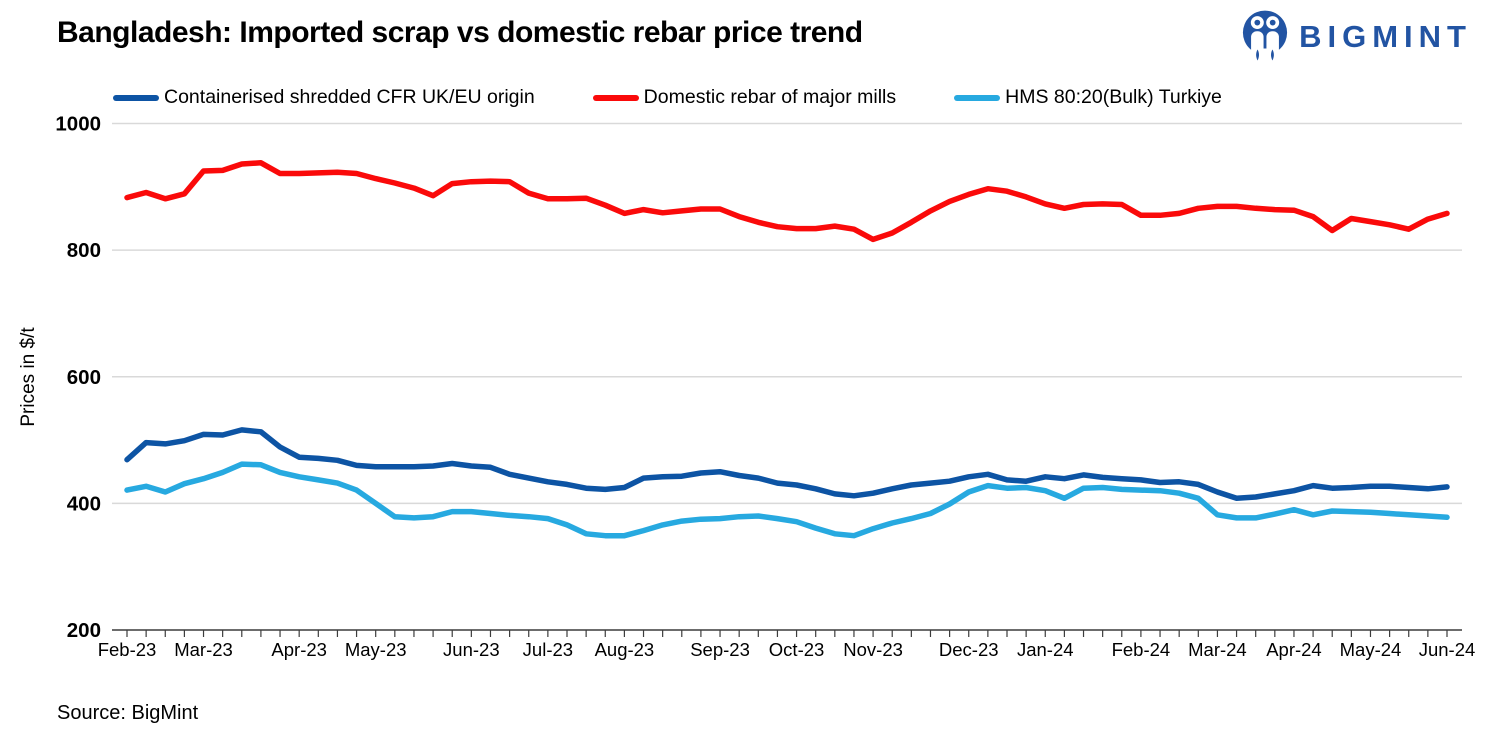 The width and height of the screenshot is (1500, 755). I want to click on x-tick-label-May-24: May-24, so click(1371, 649).